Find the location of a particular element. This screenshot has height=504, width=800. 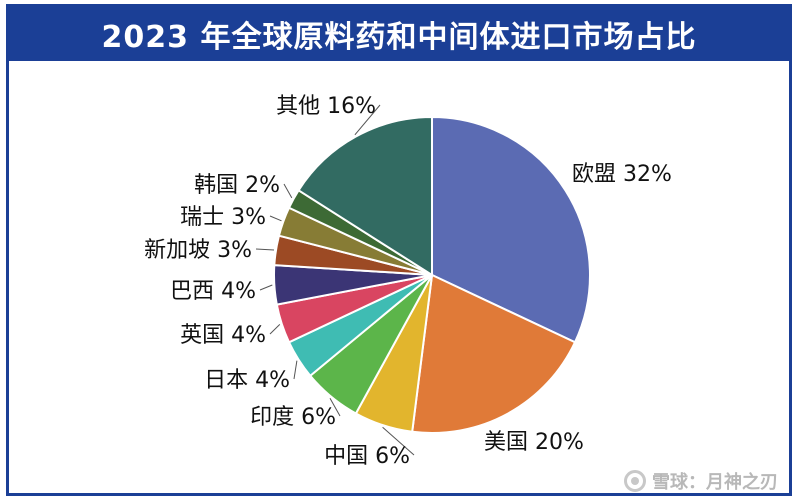

chart-title: 2023 年全球原料药和中间体进口市场占比 is located at coordinates (399, 34).